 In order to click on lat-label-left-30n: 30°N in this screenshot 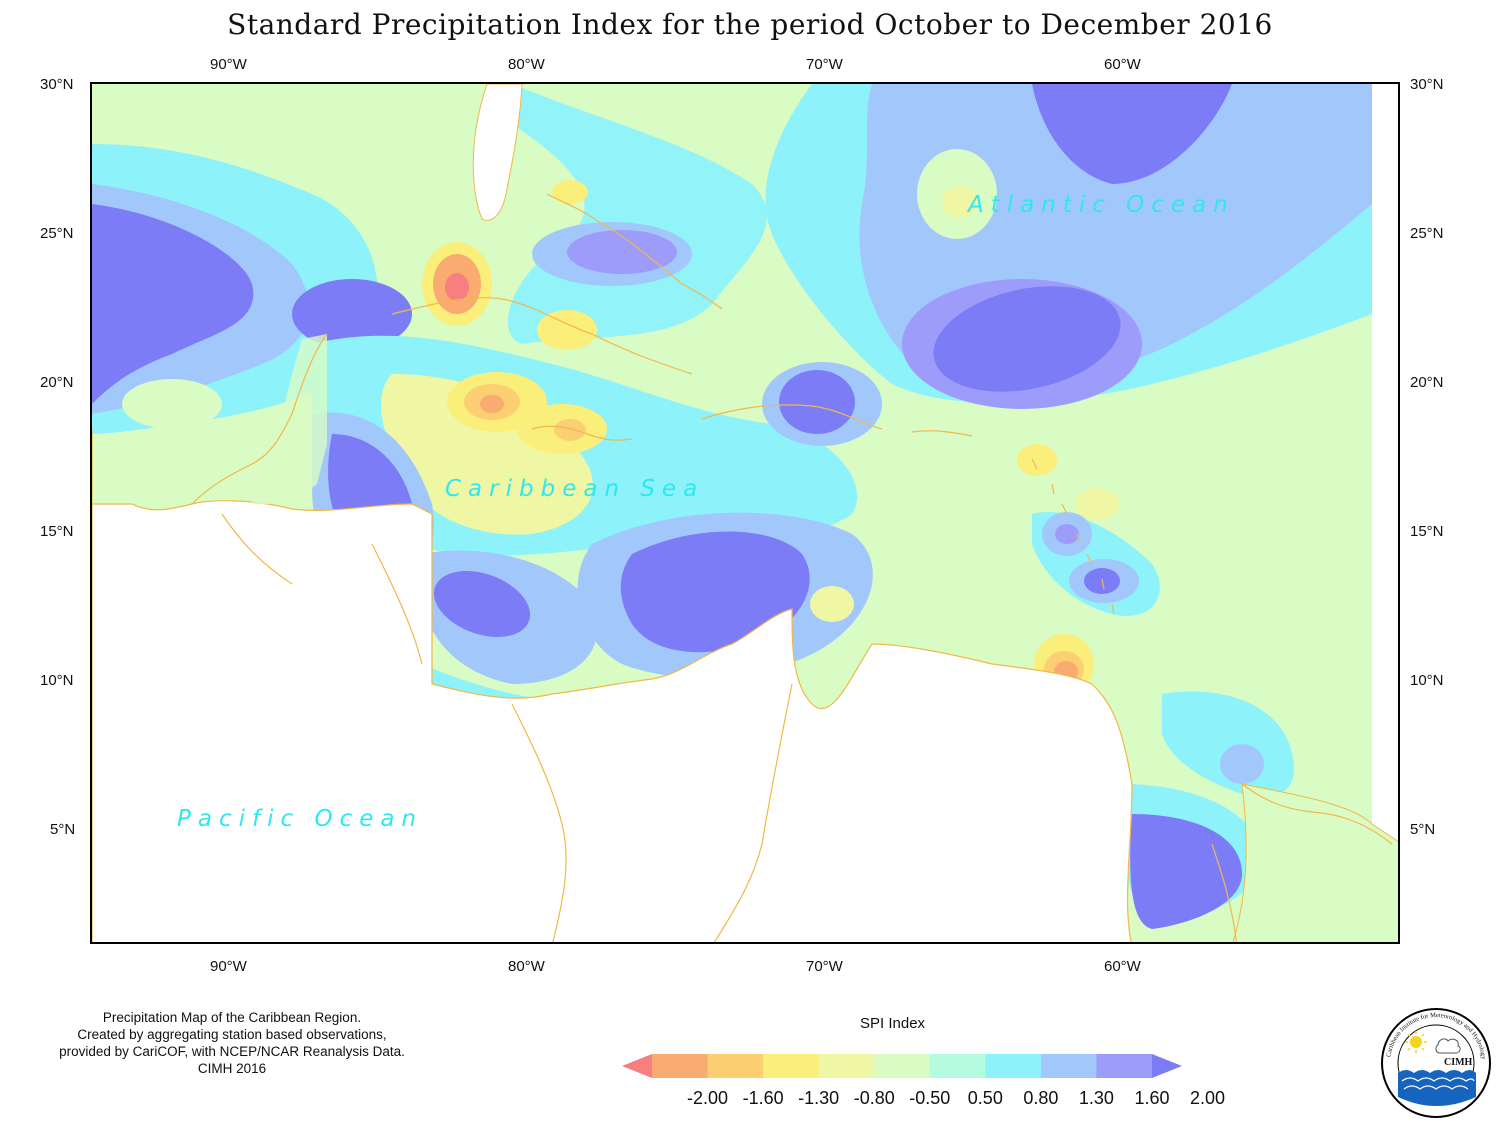, I will do `click(57, 84)`.